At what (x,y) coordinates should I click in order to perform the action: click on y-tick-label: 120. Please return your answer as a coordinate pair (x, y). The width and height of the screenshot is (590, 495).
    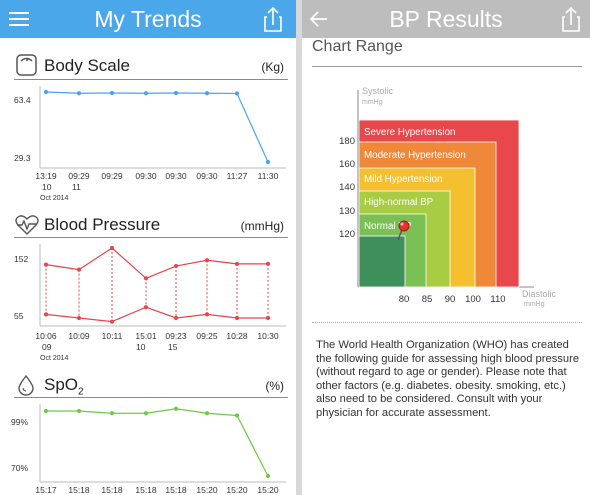
    Looking at the image, I should click on (347, 234).